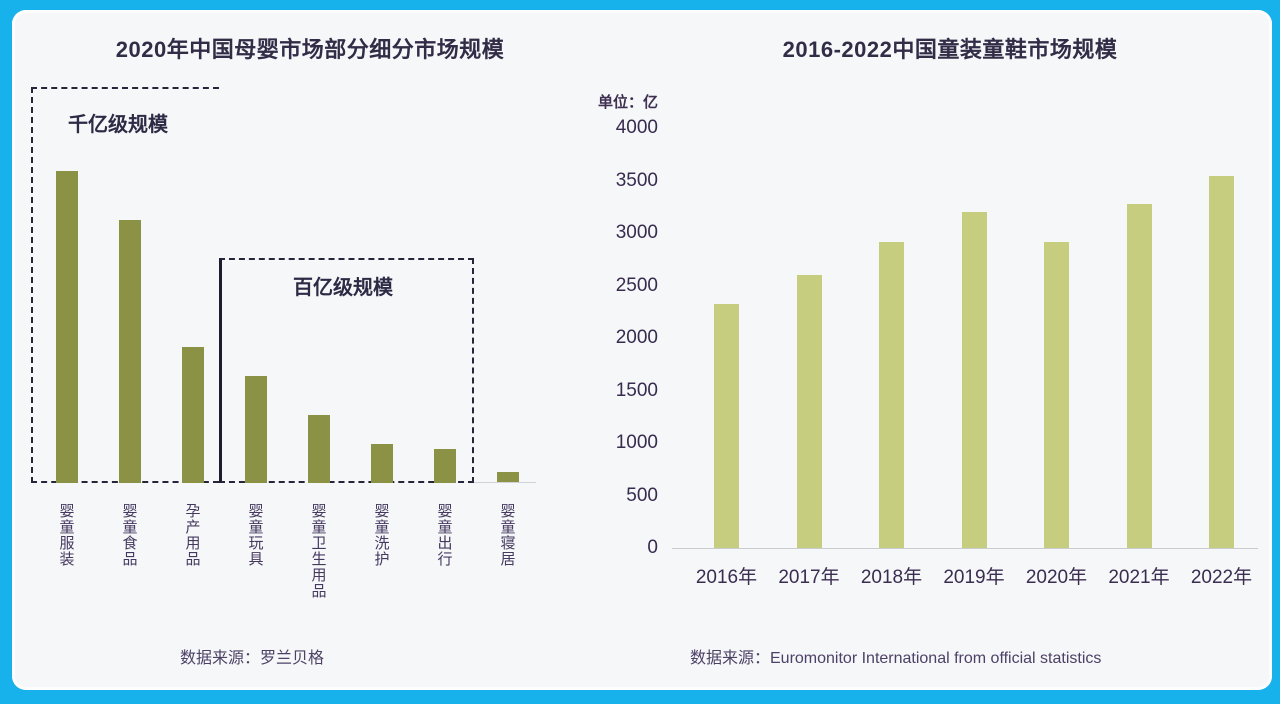 This screenshot has height=704, width=1280. Describe the element at coordinates (891, 395) in the screenshot. I see `right-bar-2018年` at that location.